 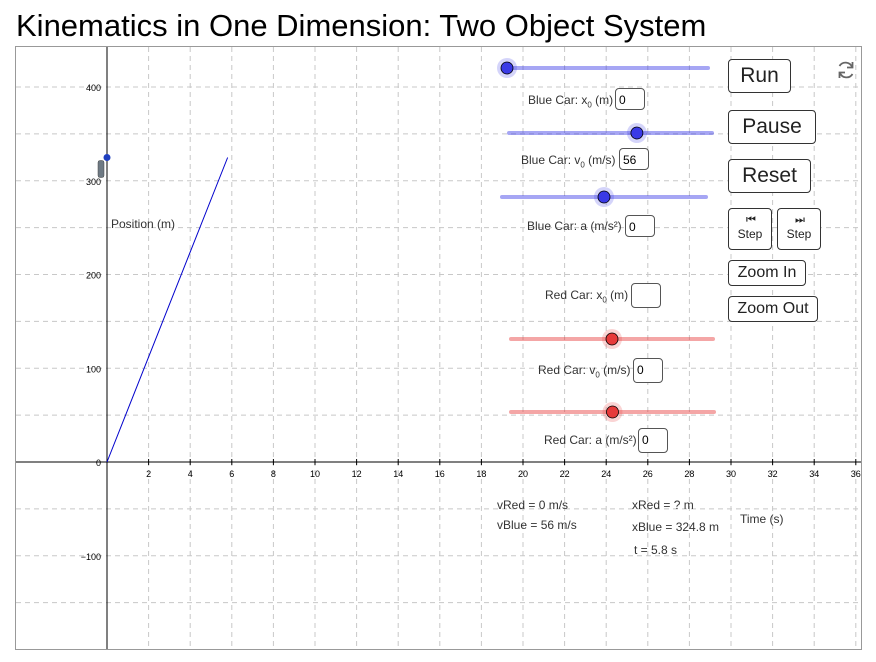 I want to click on position-line-blue, so click(x=167, y=310).